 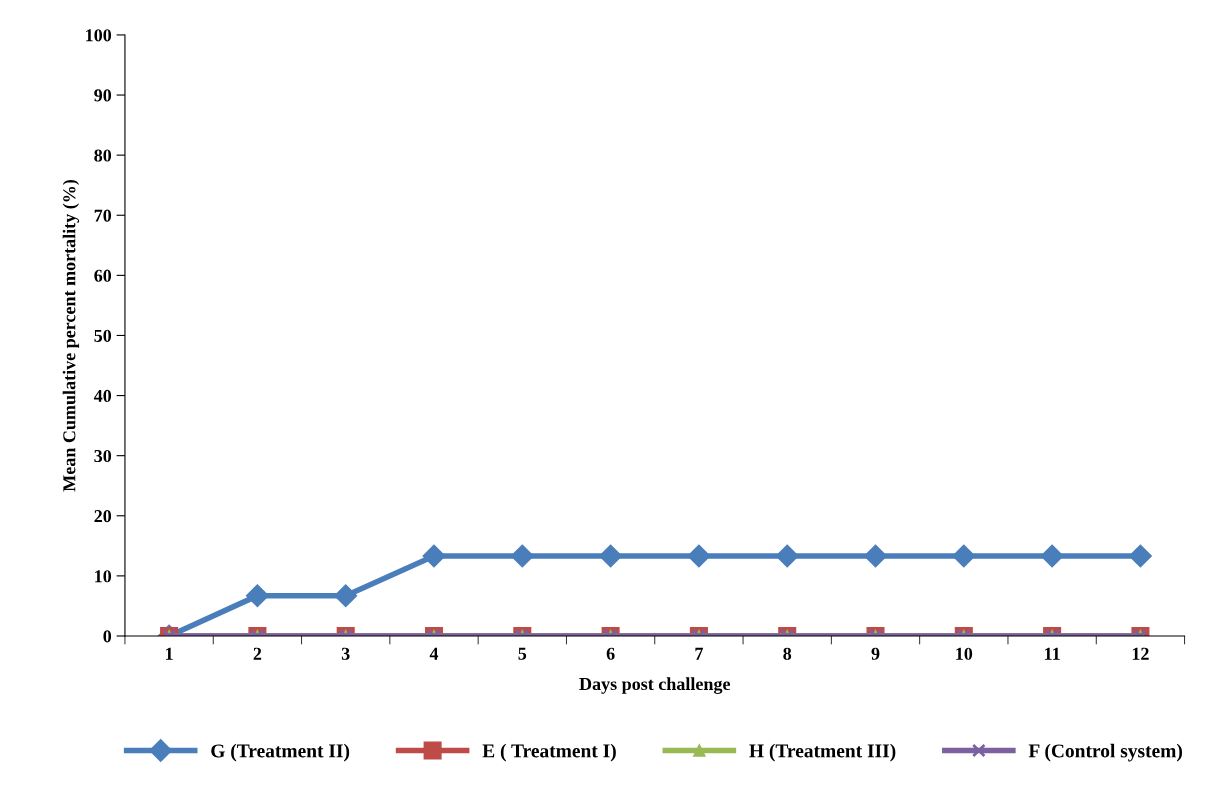 What do you see at coordinates (699, 653) in the screenshot?
I see `x-tick-label: 7` at bounding box center [699, 653].